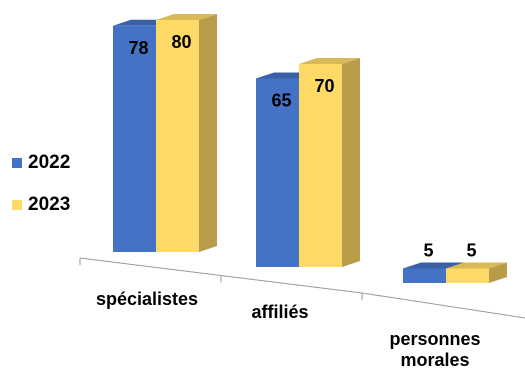  I want to click on bar-2023-affili-s, so click(329, 162).